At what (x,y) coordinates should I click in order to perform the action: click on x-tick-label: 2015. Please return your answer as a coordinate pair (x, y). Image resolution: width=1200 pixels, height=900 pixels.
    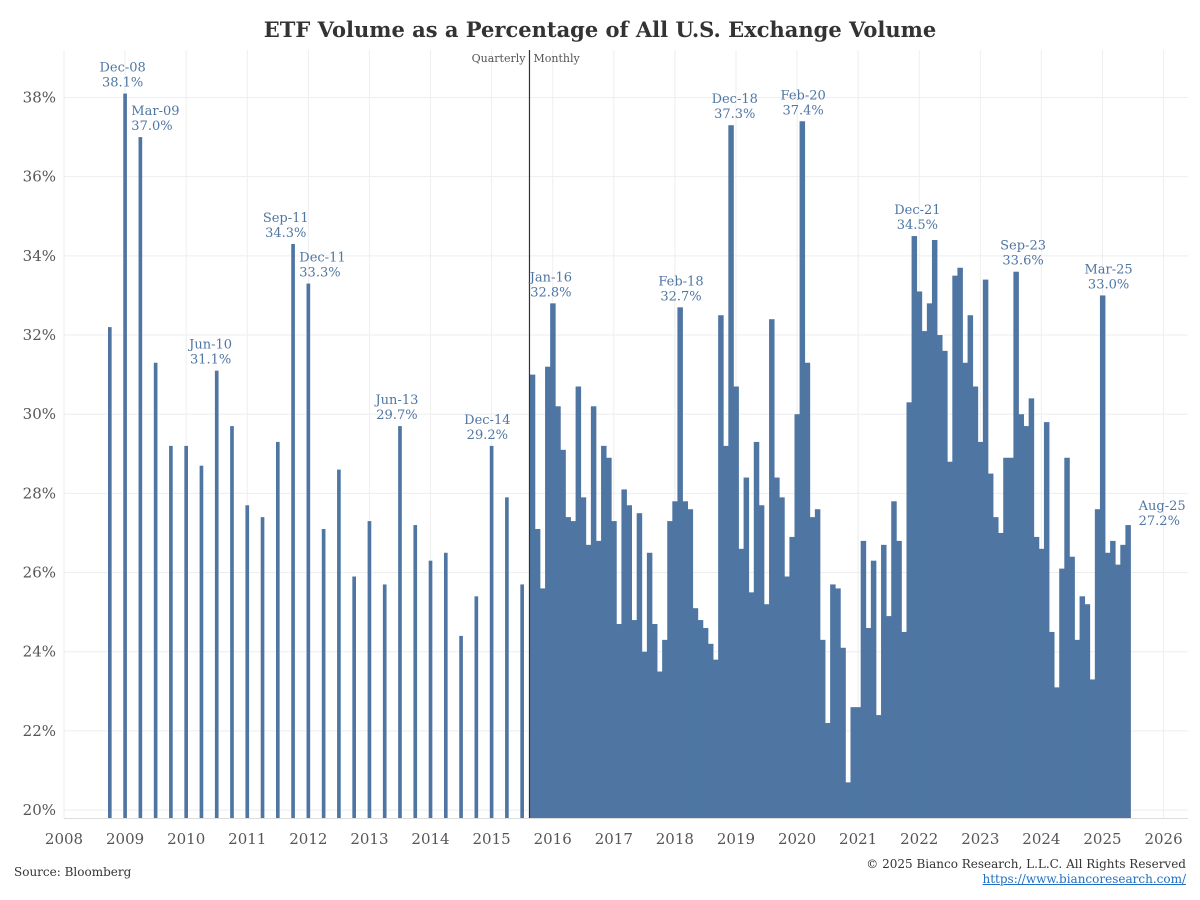
    Looking at the image, I should click on (492, 839).